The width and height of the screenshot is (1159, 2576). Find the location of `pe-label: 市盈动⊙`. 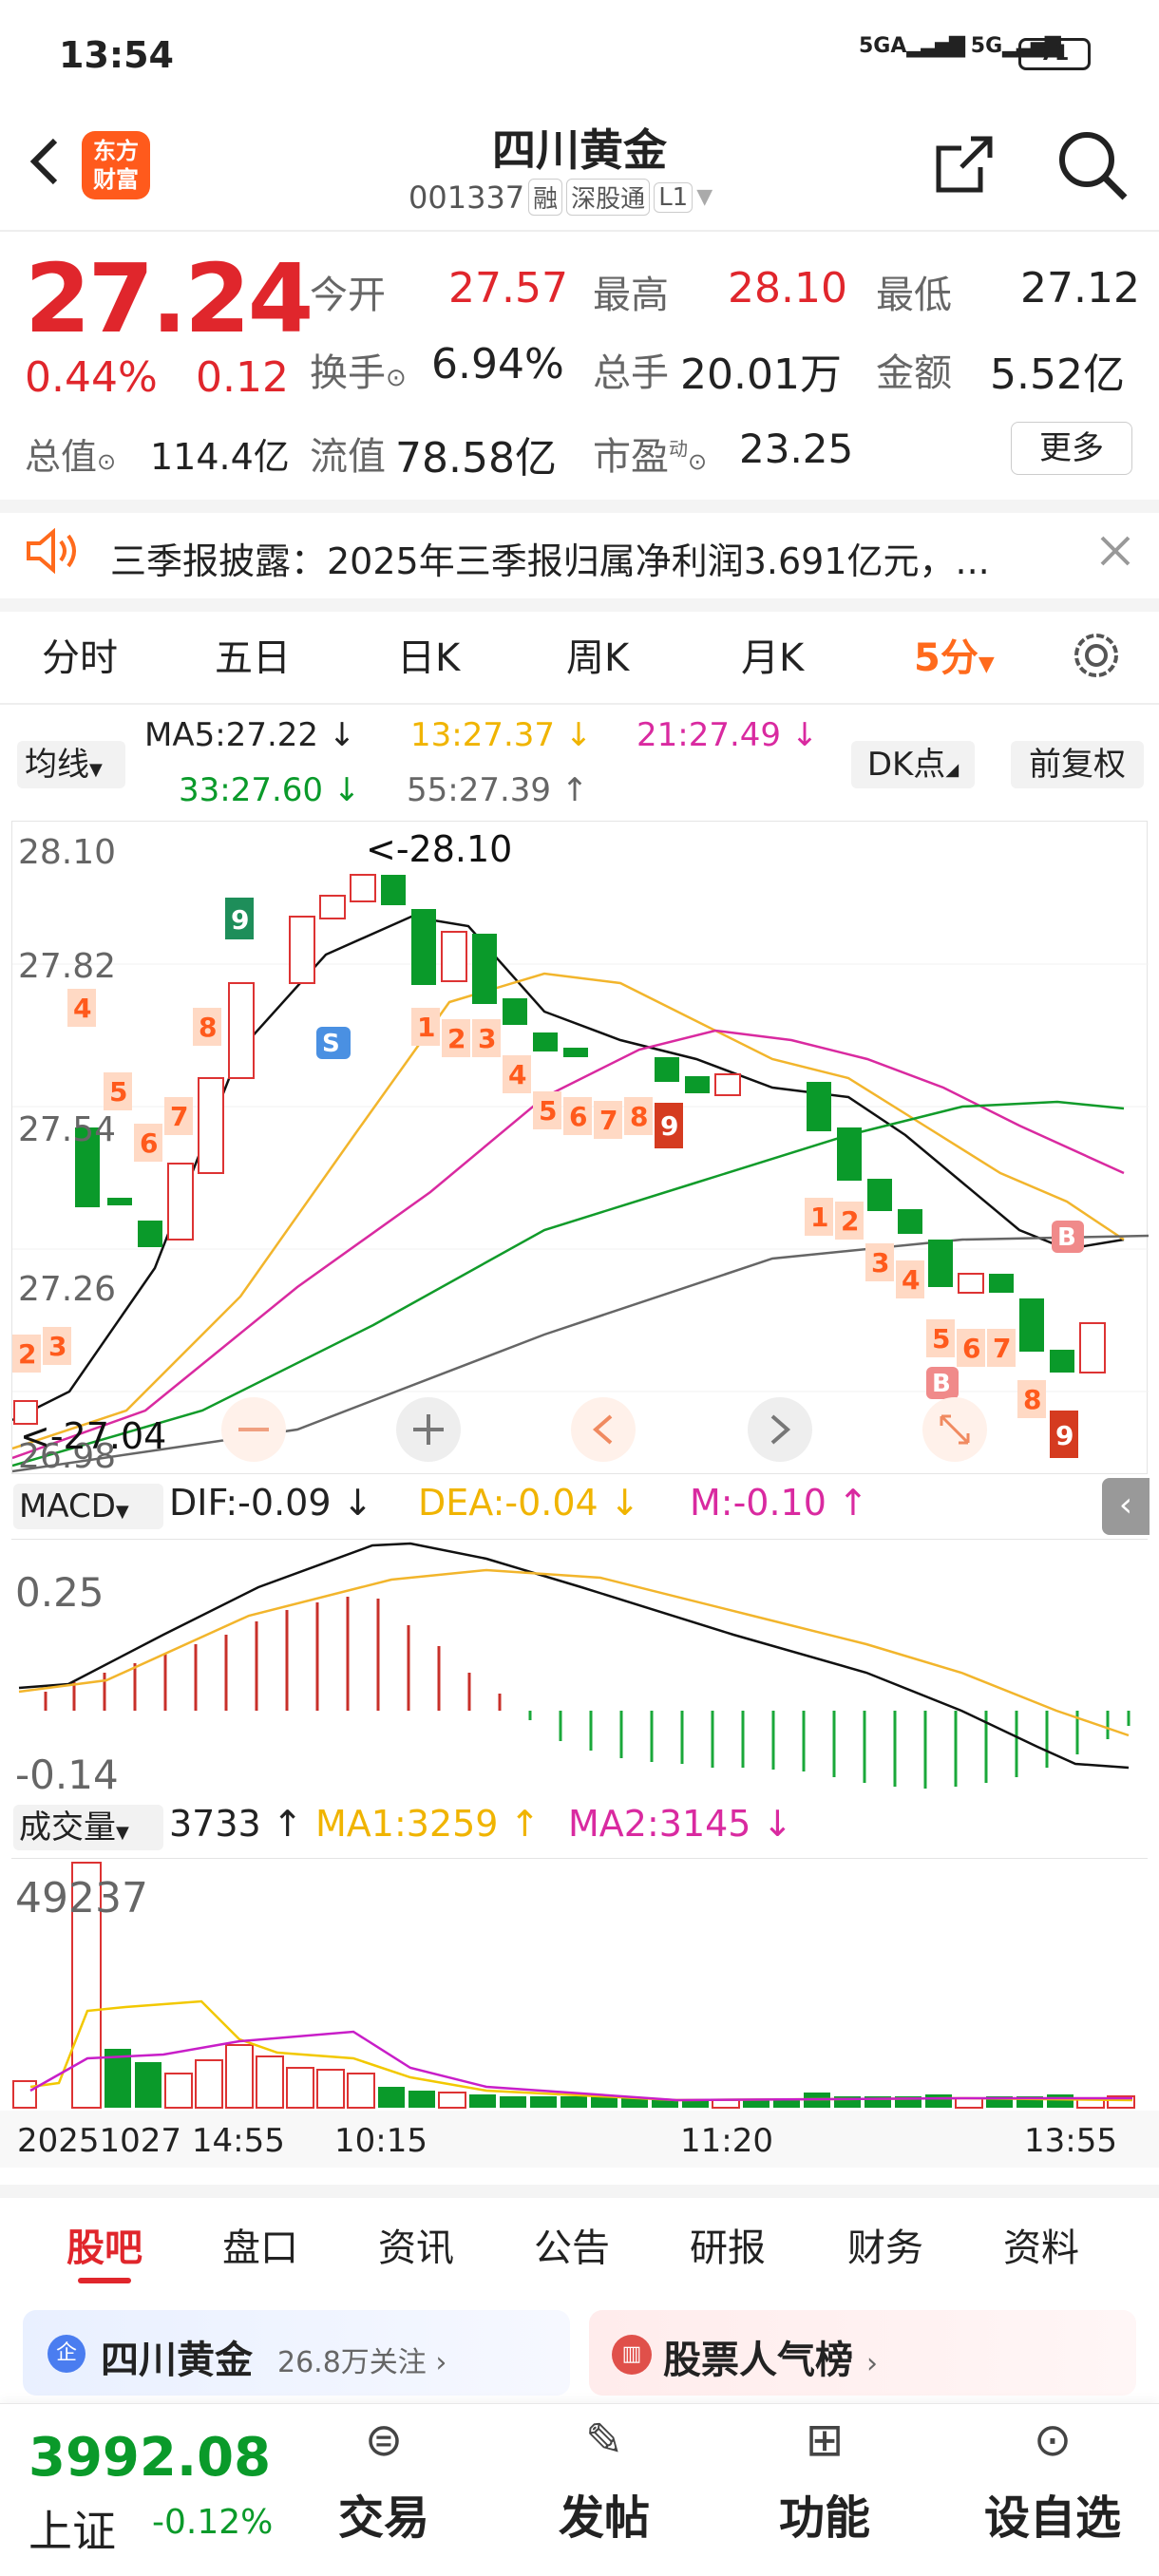

pe-label: 市盈动⊙ is located at coordinates (650, 457).